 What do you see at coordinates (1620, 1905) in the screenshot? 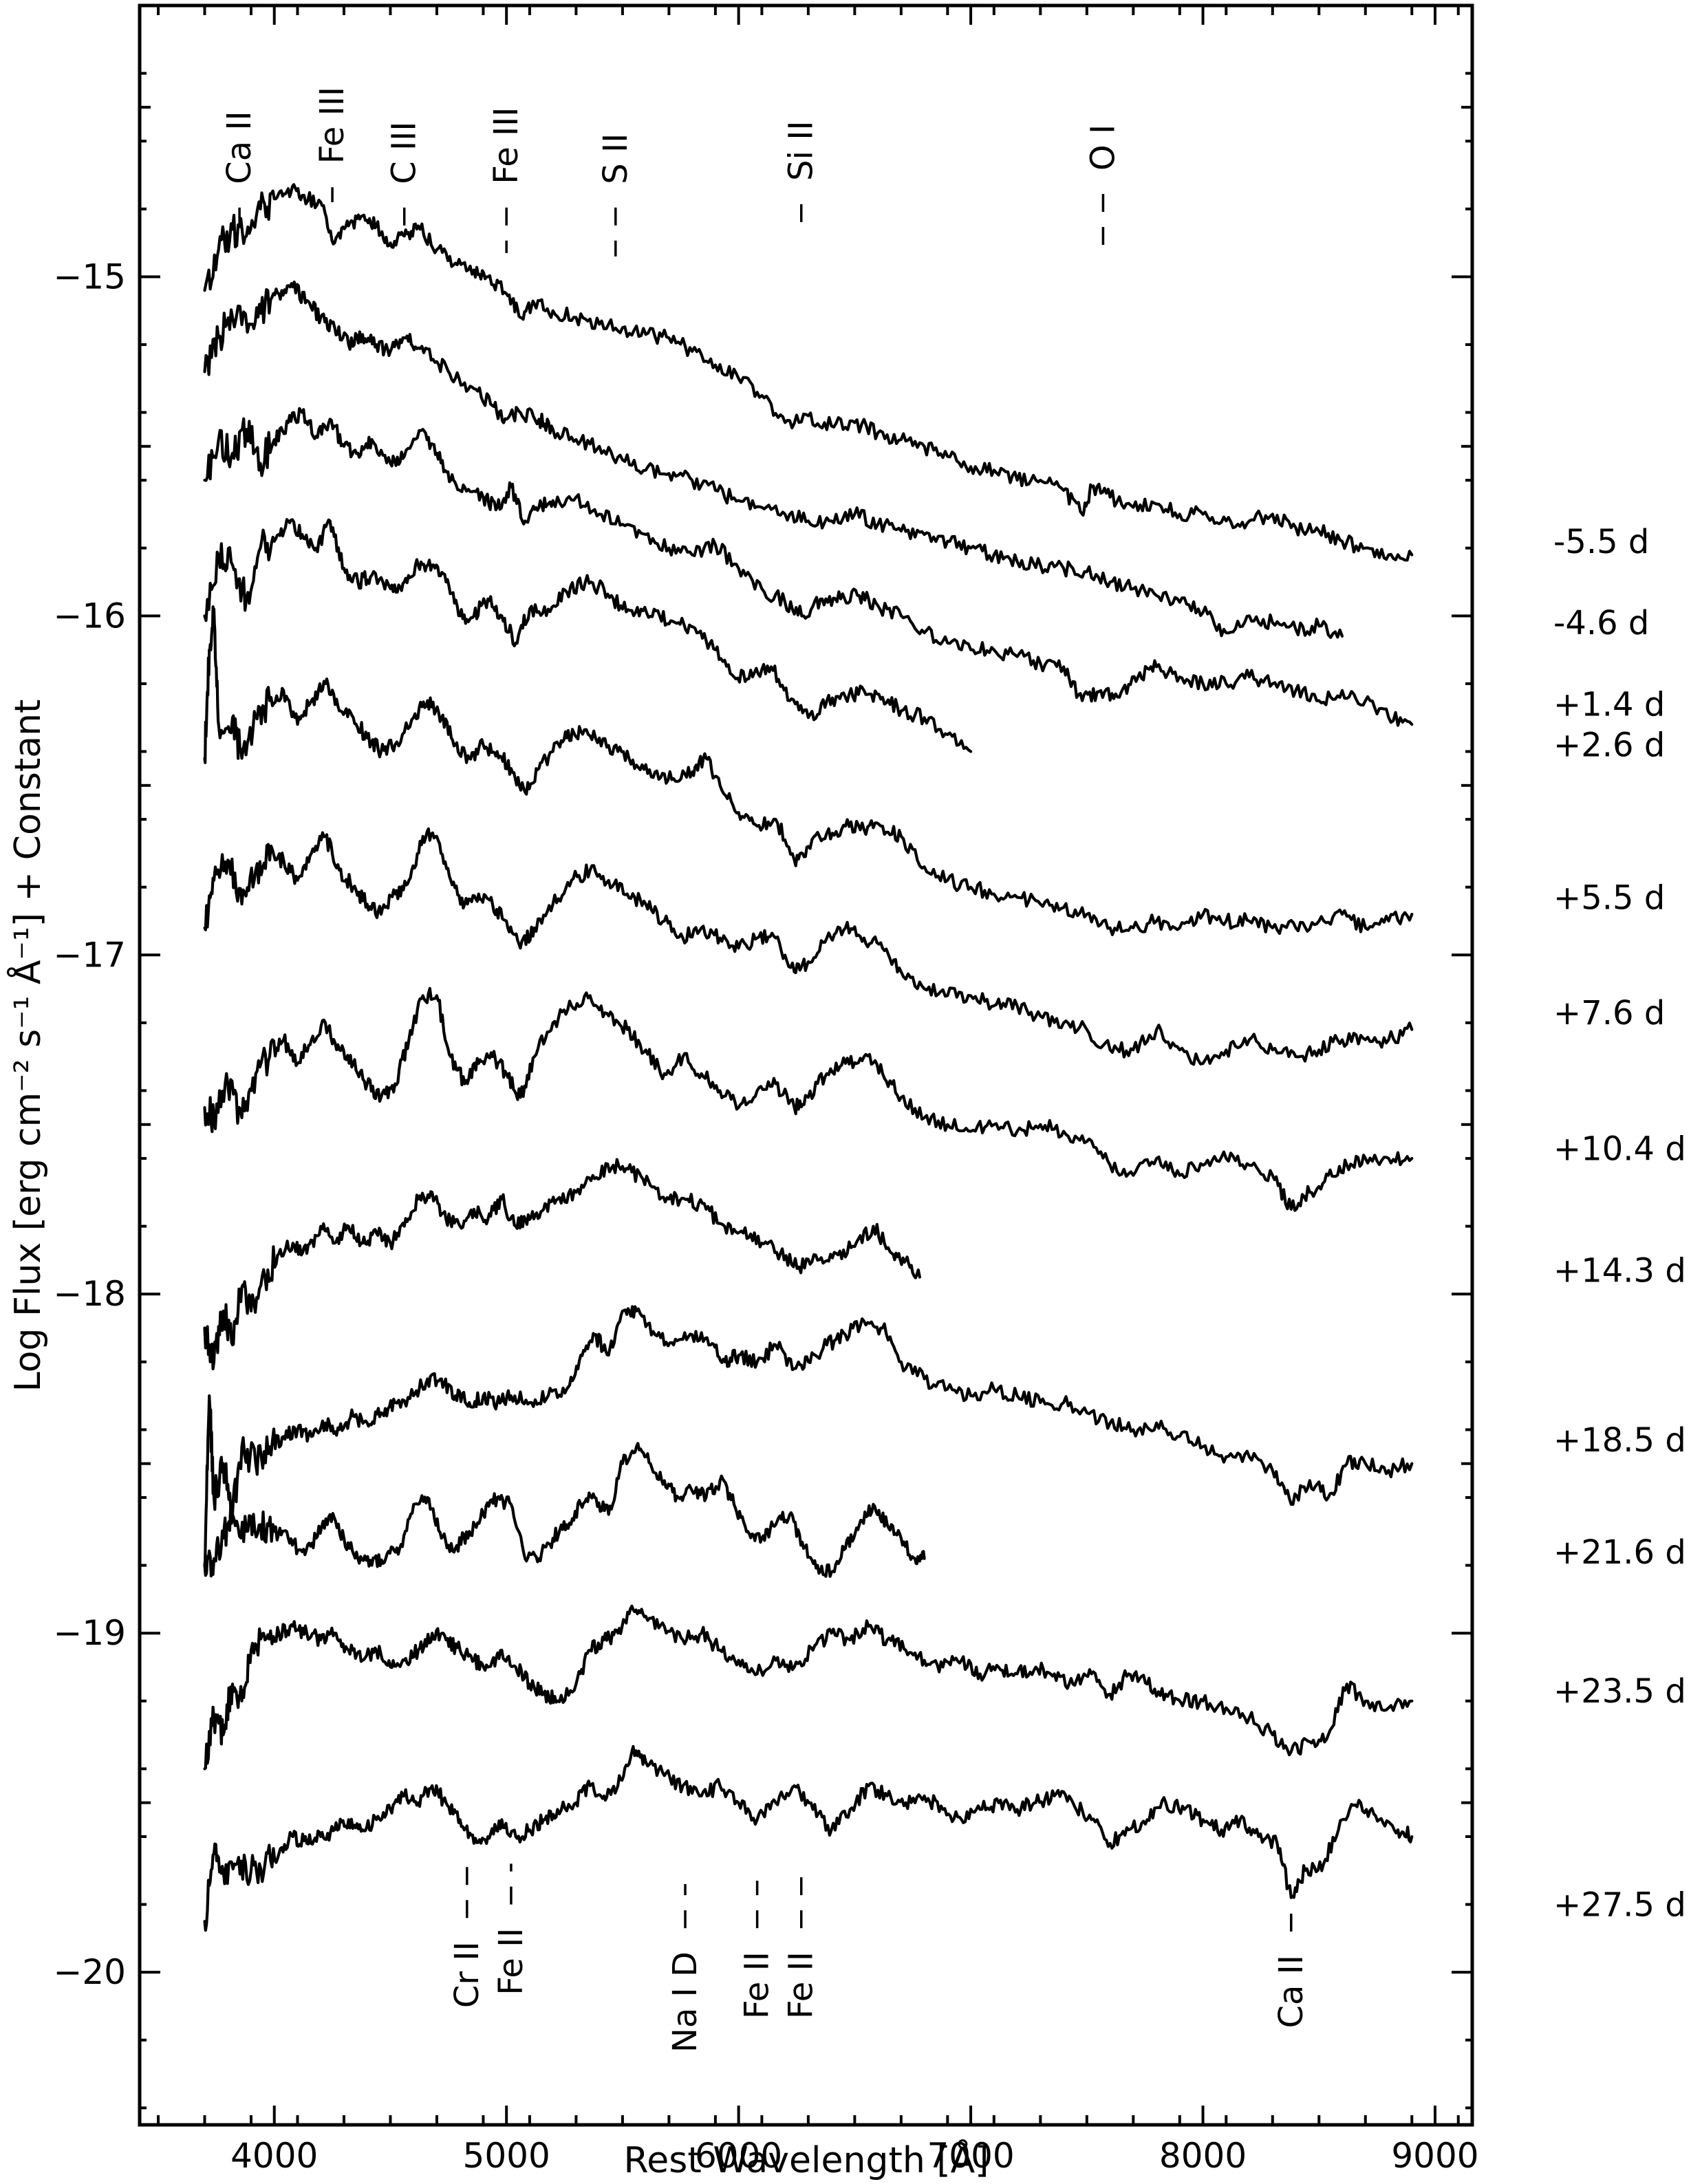
I see `epoch-label: +27.5 d` at bounding box center [1620, 1905].